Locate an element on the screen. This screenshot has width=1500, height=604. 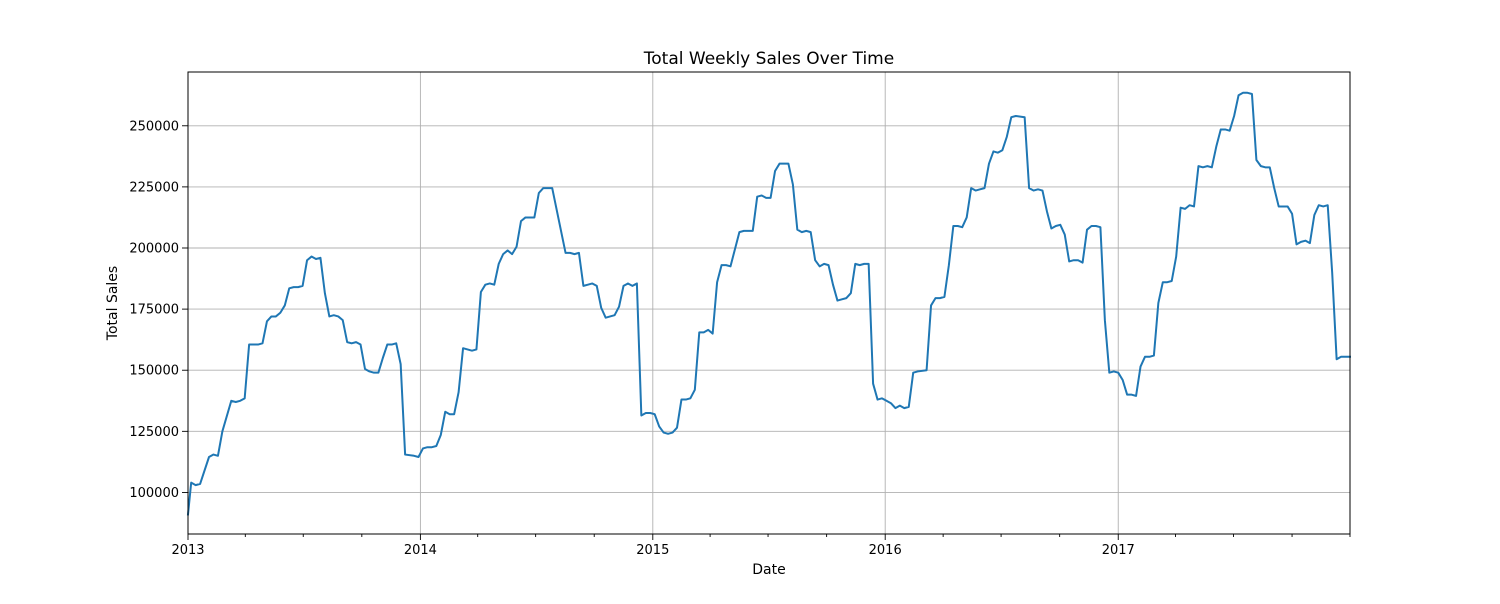
x-axis-label: Date is located at coordinates (768, 570).